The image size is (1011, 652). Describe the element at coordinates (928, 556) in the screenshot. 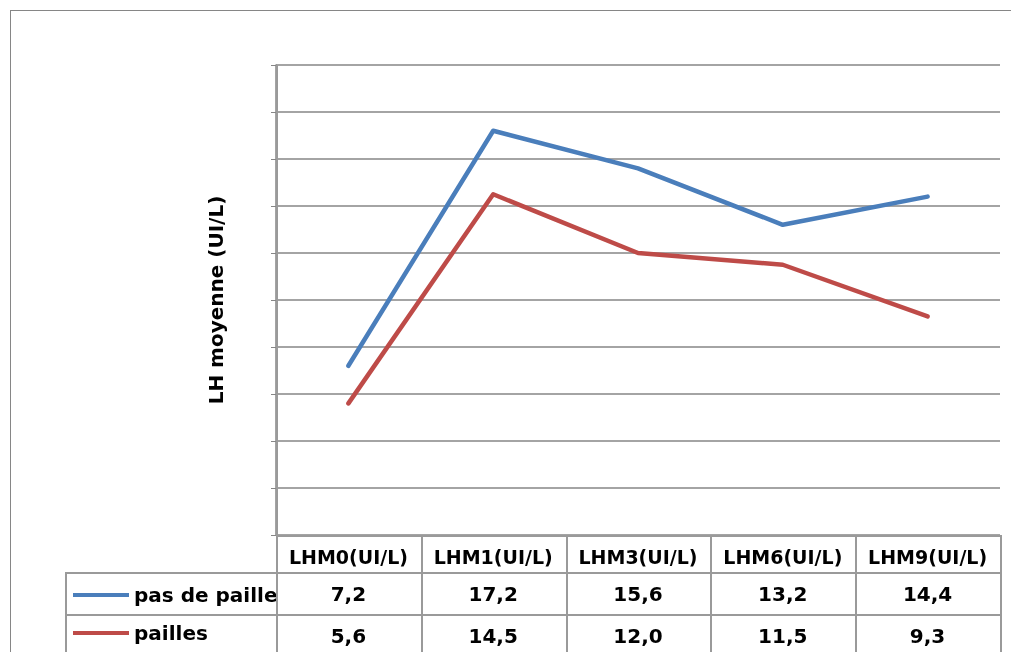

I see `x-tick-label: LHM9(UI/L)` at that location.